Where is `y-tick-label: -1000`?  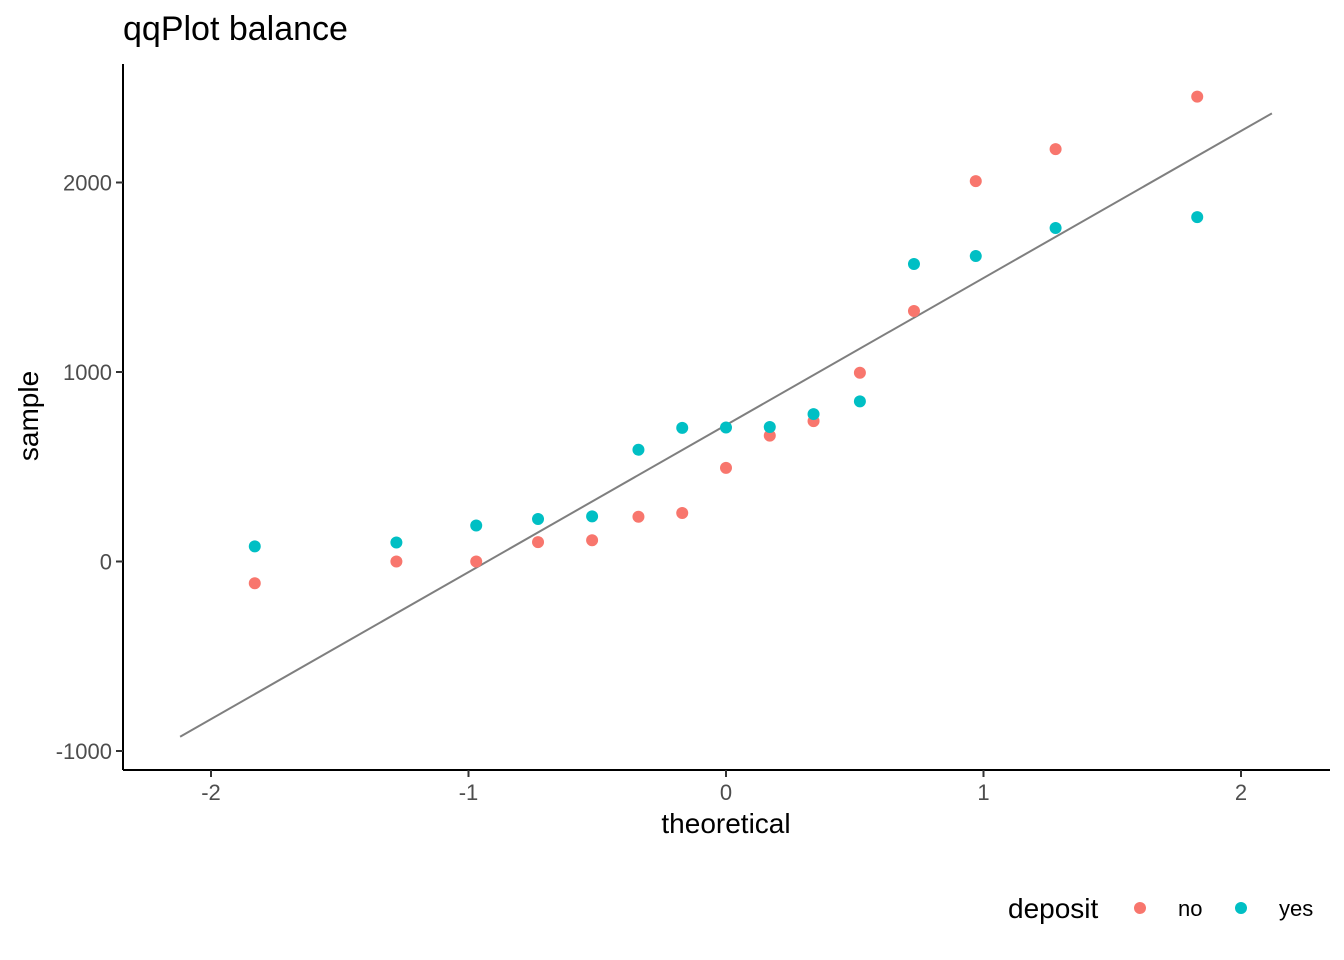
y-tick-label: -1000 is located at coordinates (84, 751).